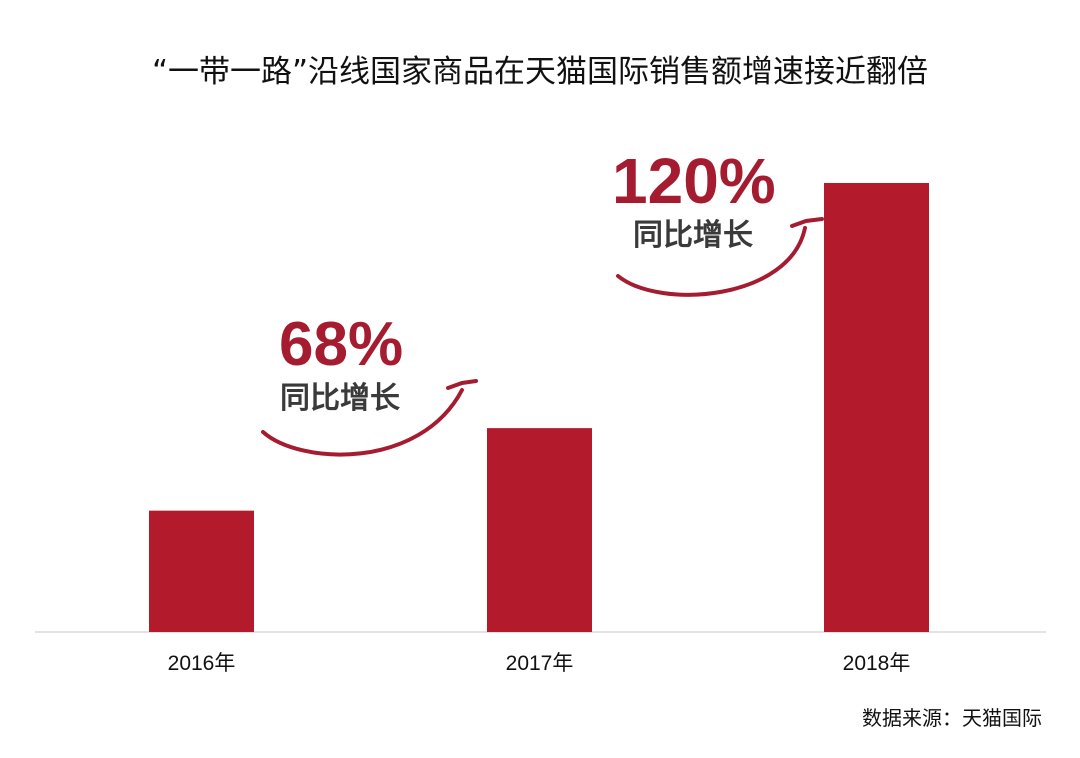 The image size is (1080, 758). I want to click on source-note: 数据来源：天猫国际, so click(952, 718).